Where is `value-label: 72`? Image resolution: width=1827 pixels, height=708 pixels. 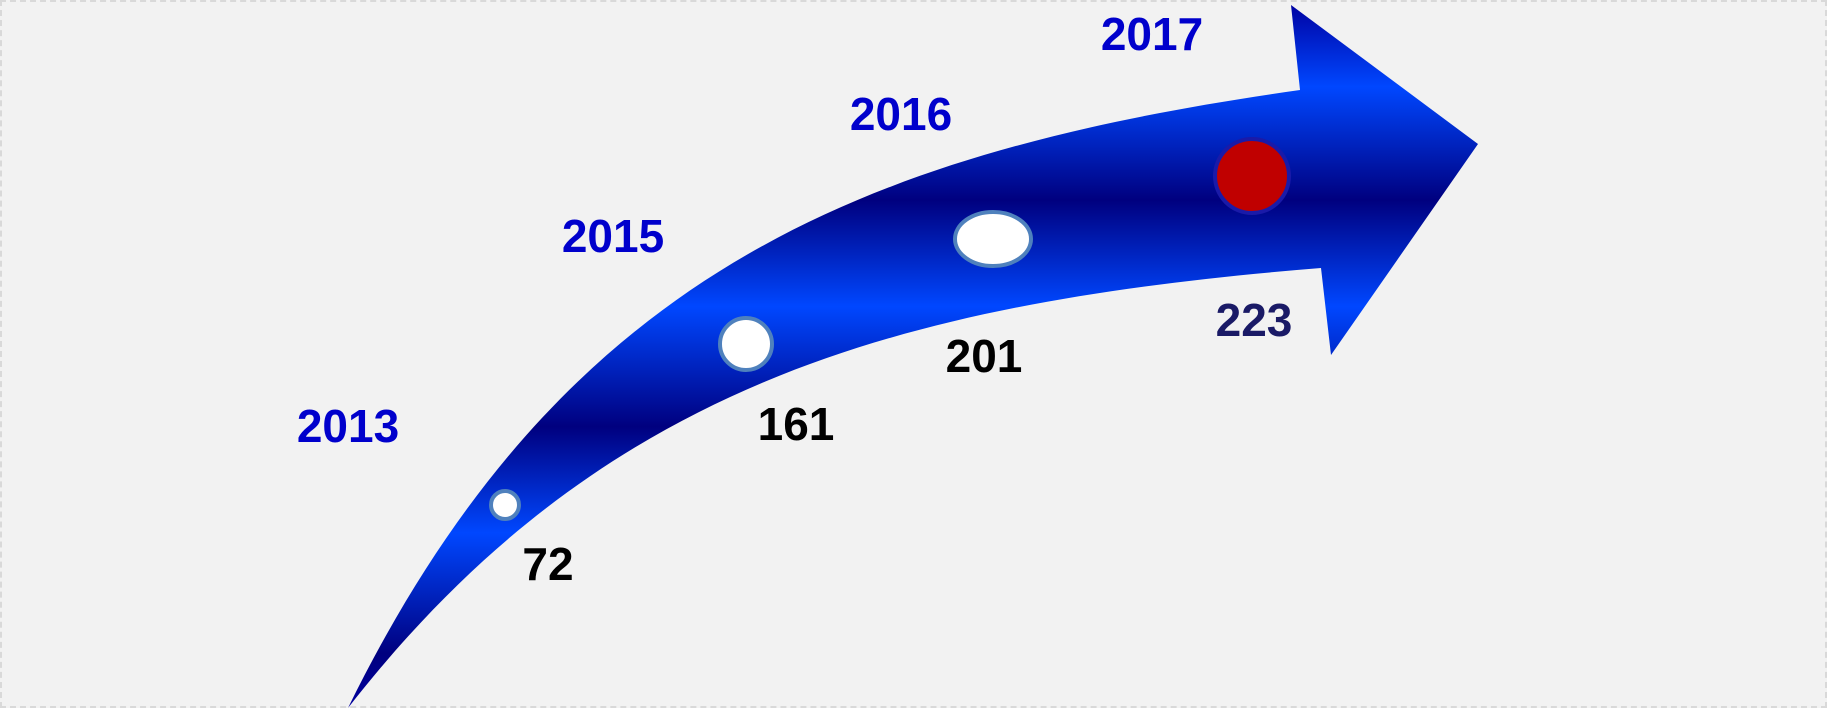 value-label: 72 is located at coordinates (547, 564).